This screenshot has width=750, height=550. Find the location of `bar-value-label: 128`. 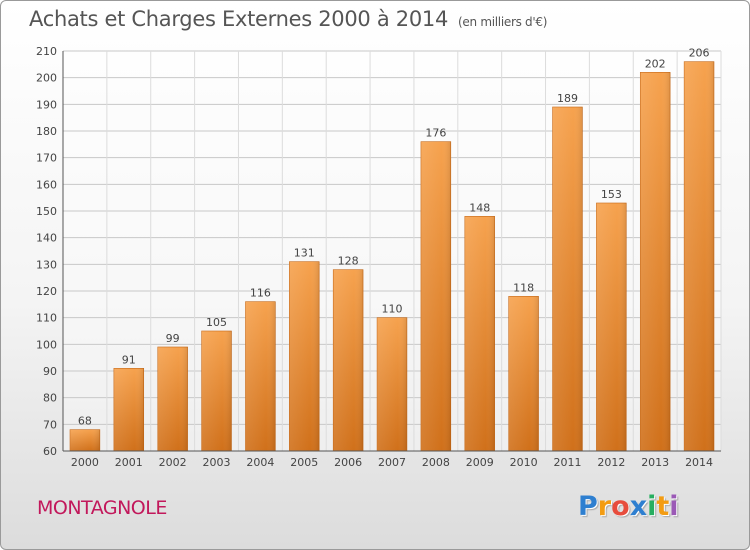

bar-value-label: 128 is located at coordinates (348, 261).